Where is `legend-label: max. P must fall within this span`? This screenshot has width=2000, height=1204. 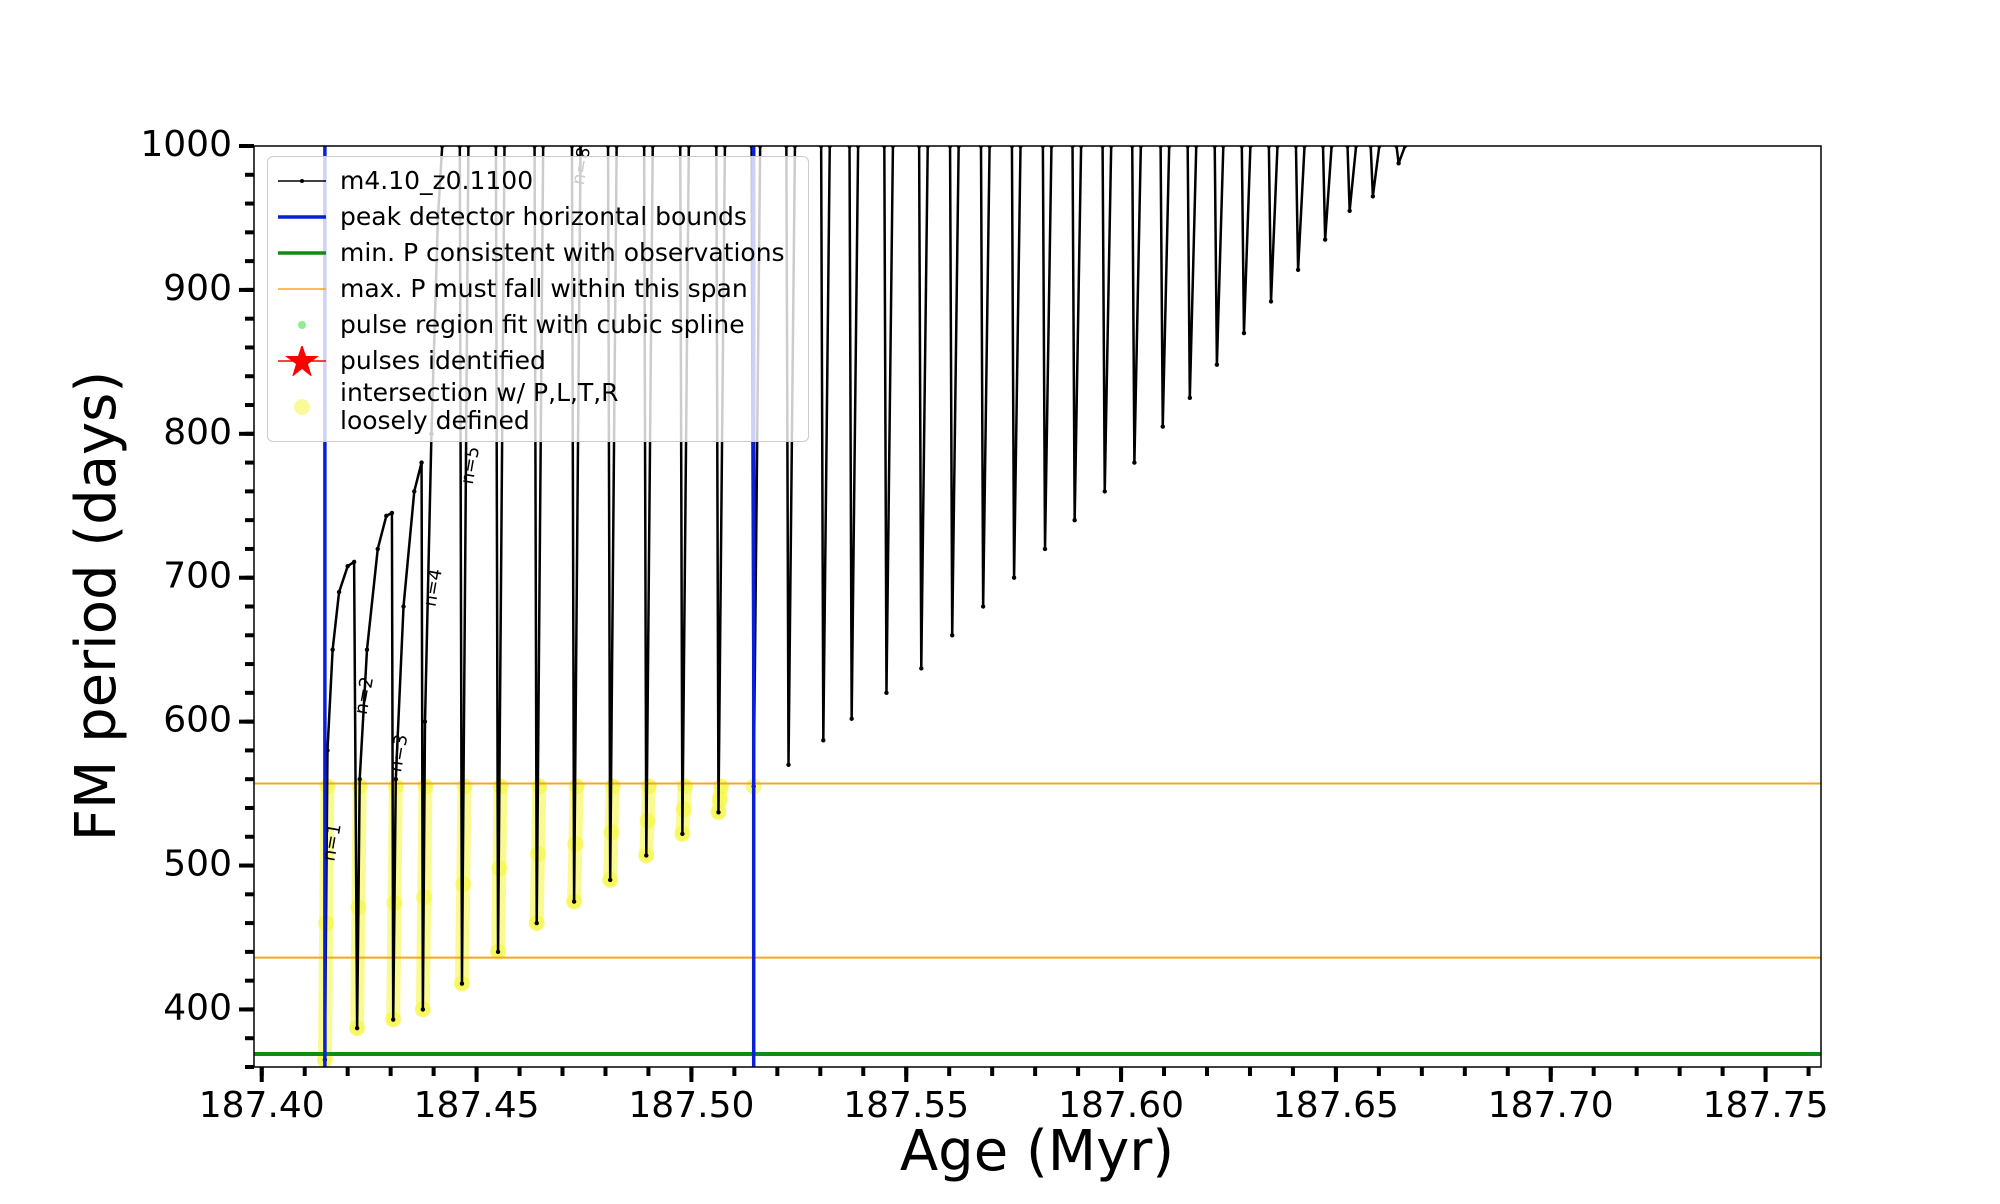 legend-label: max. P must fall within this span is located at coordinates (544, 288).